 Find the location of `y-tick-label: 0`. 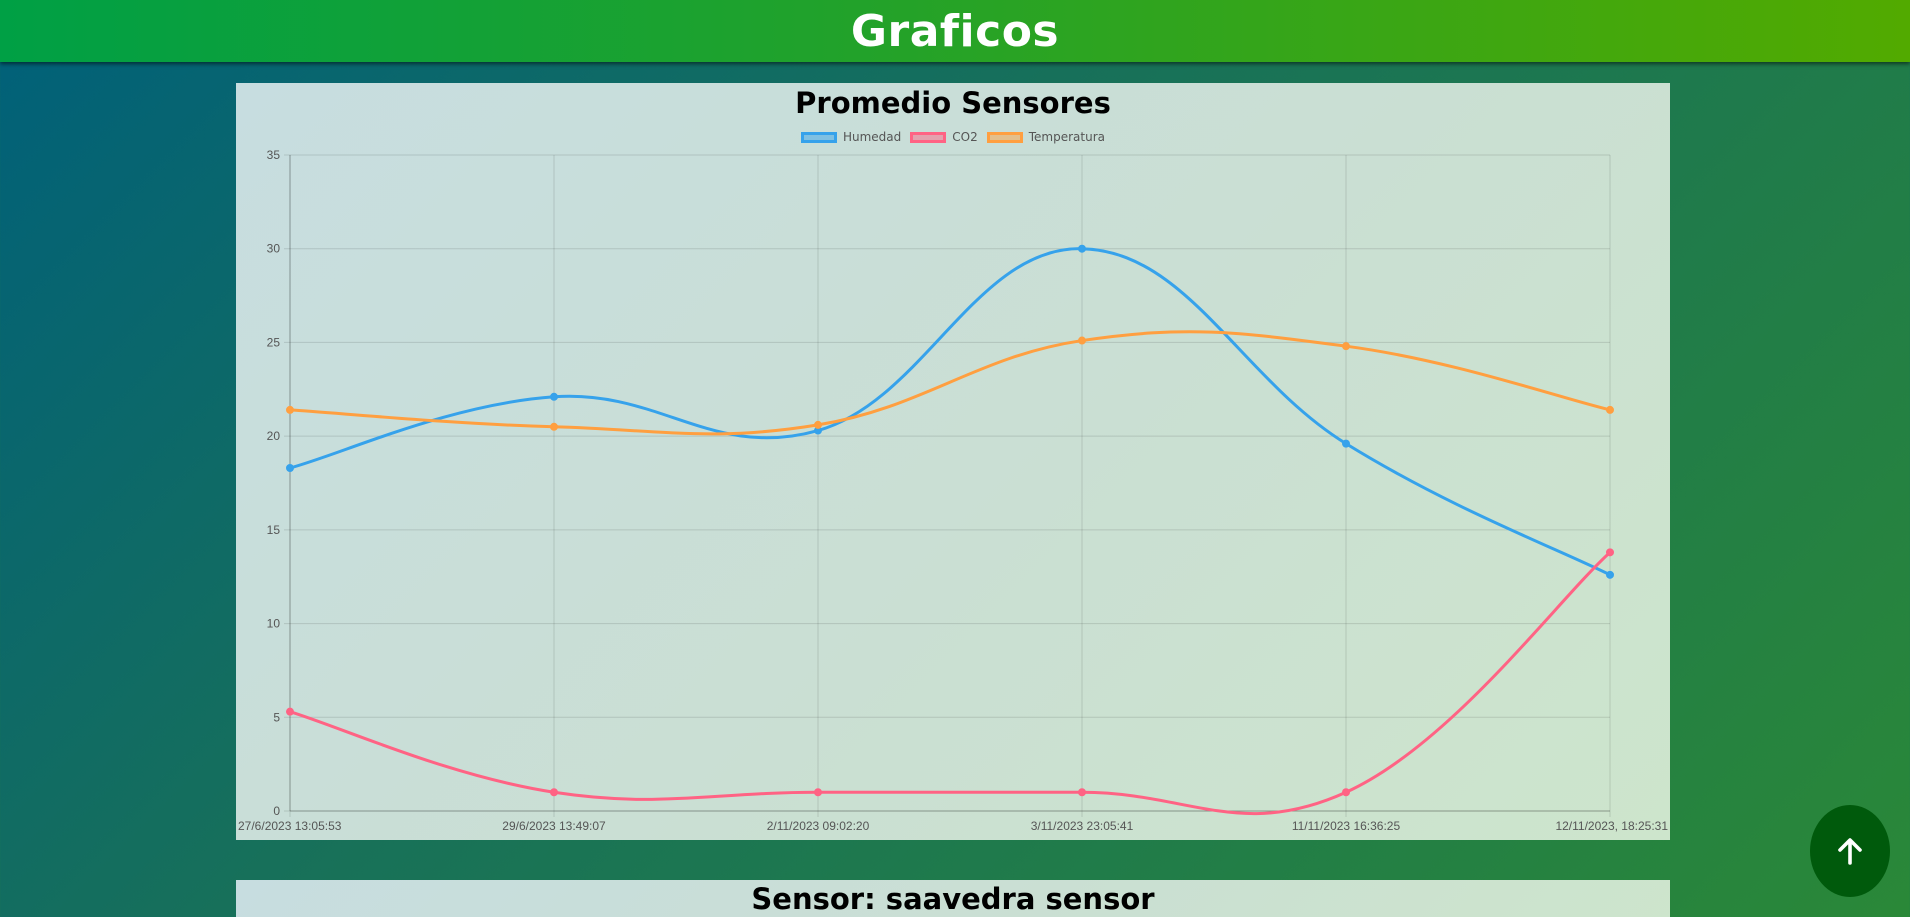

y-tick-label: 0 is located at coordinates (276, 811).